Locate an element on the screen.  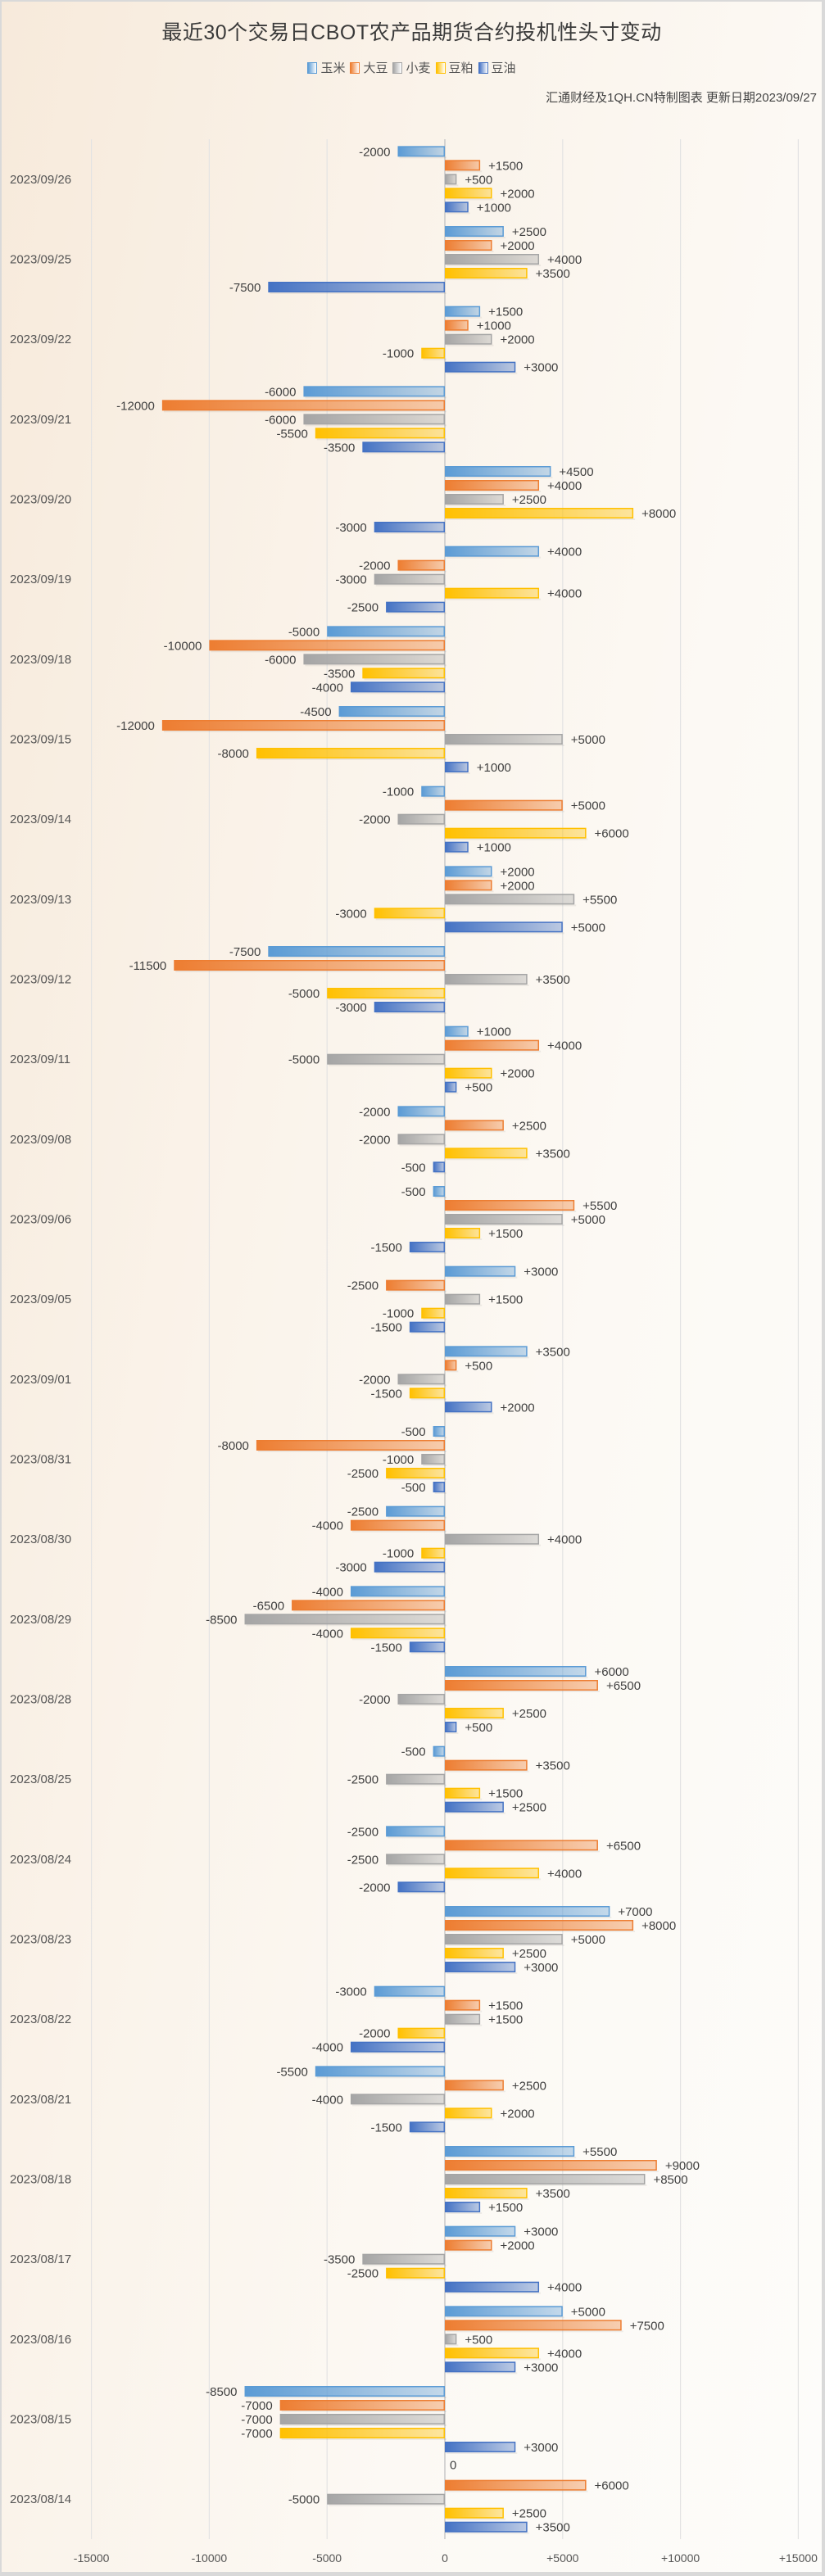
value-label: +1000 is located at coordinates (494, 326).